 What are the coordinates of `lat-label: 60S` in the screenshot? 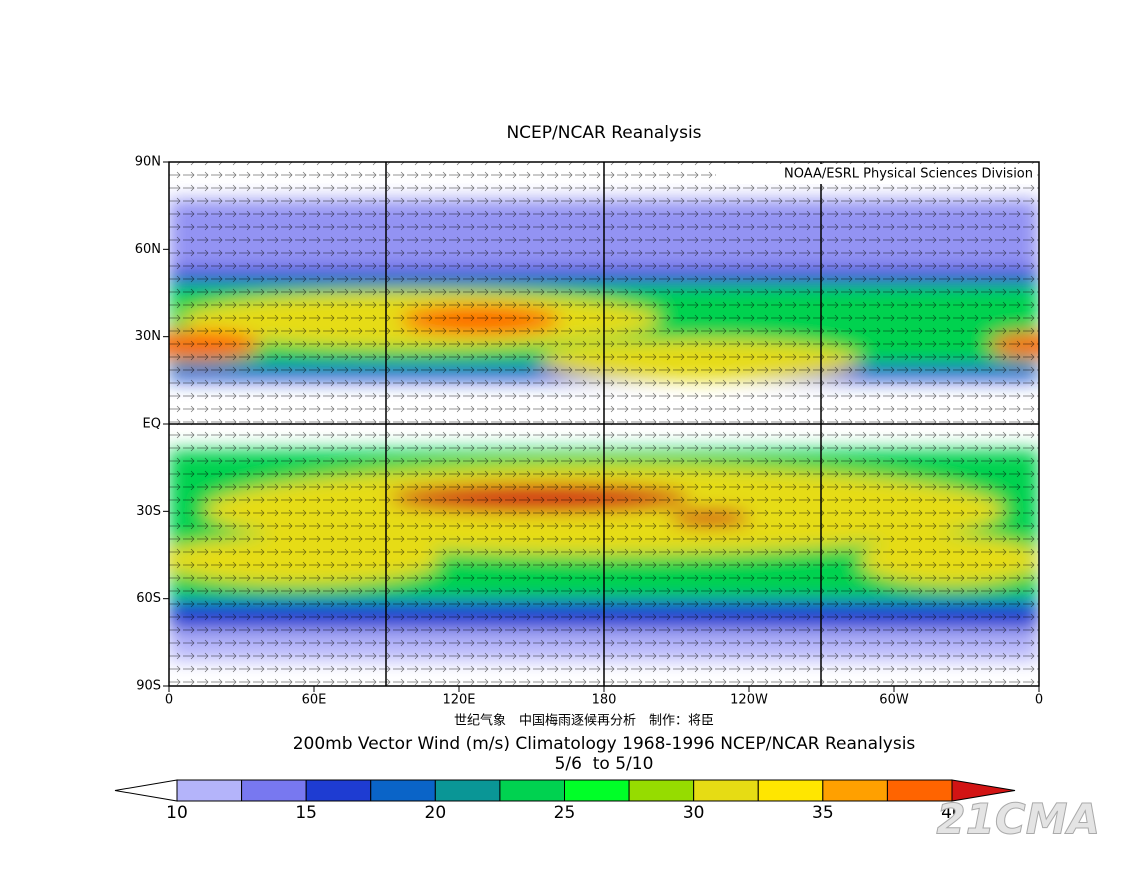 It's located at (148, 598).